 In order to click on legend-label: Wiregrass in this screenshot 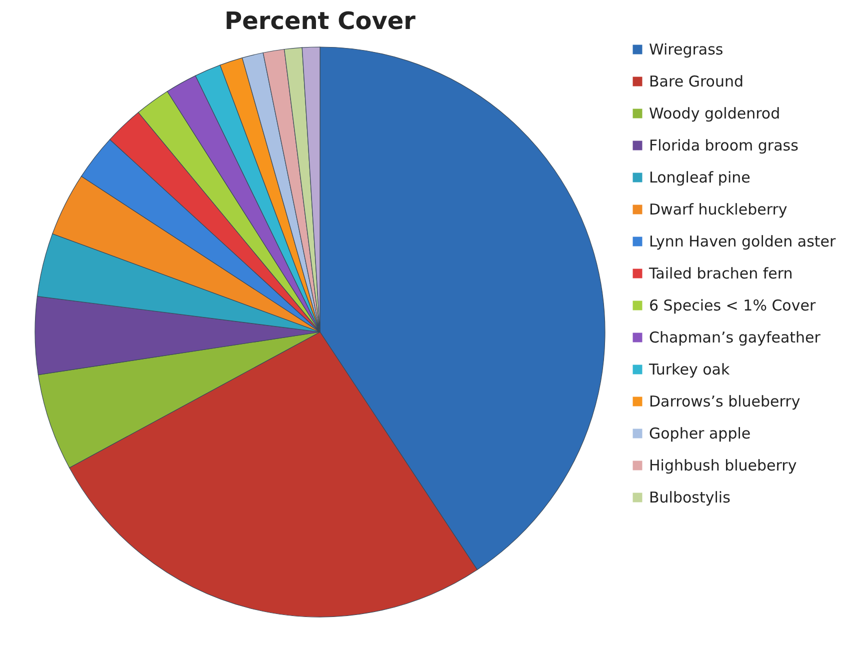, I will do `click(686, 49)`.